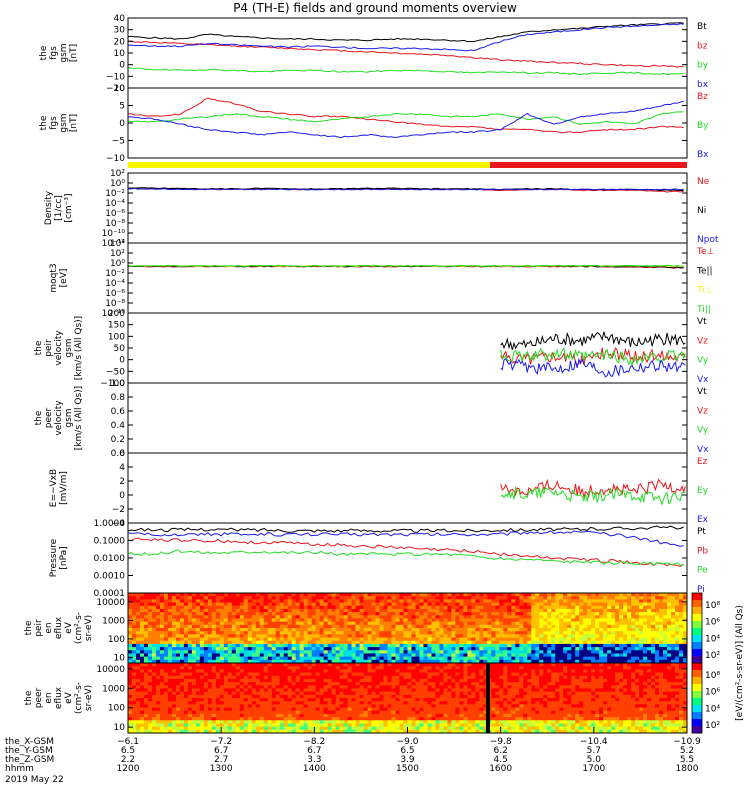  Describe the element at coordinates (405, 71) in the screenshot. I see `series-line-by` at that location.